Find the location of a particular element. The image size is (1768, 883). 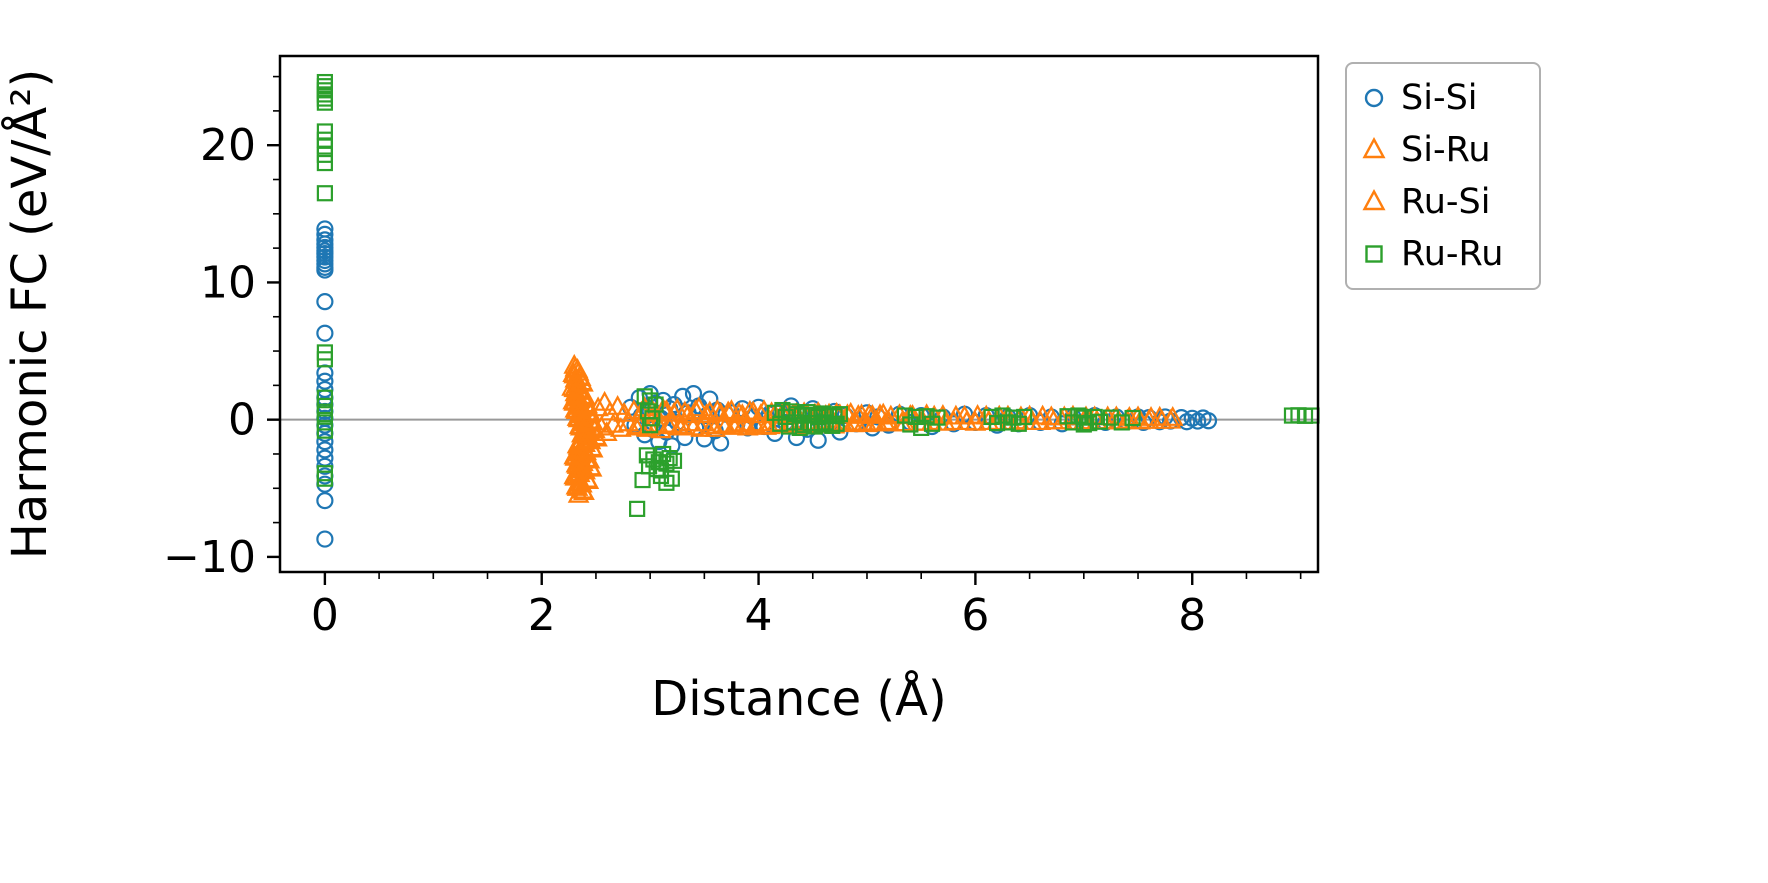

x-tick-label: 6 is located at coordinates (975, 615).